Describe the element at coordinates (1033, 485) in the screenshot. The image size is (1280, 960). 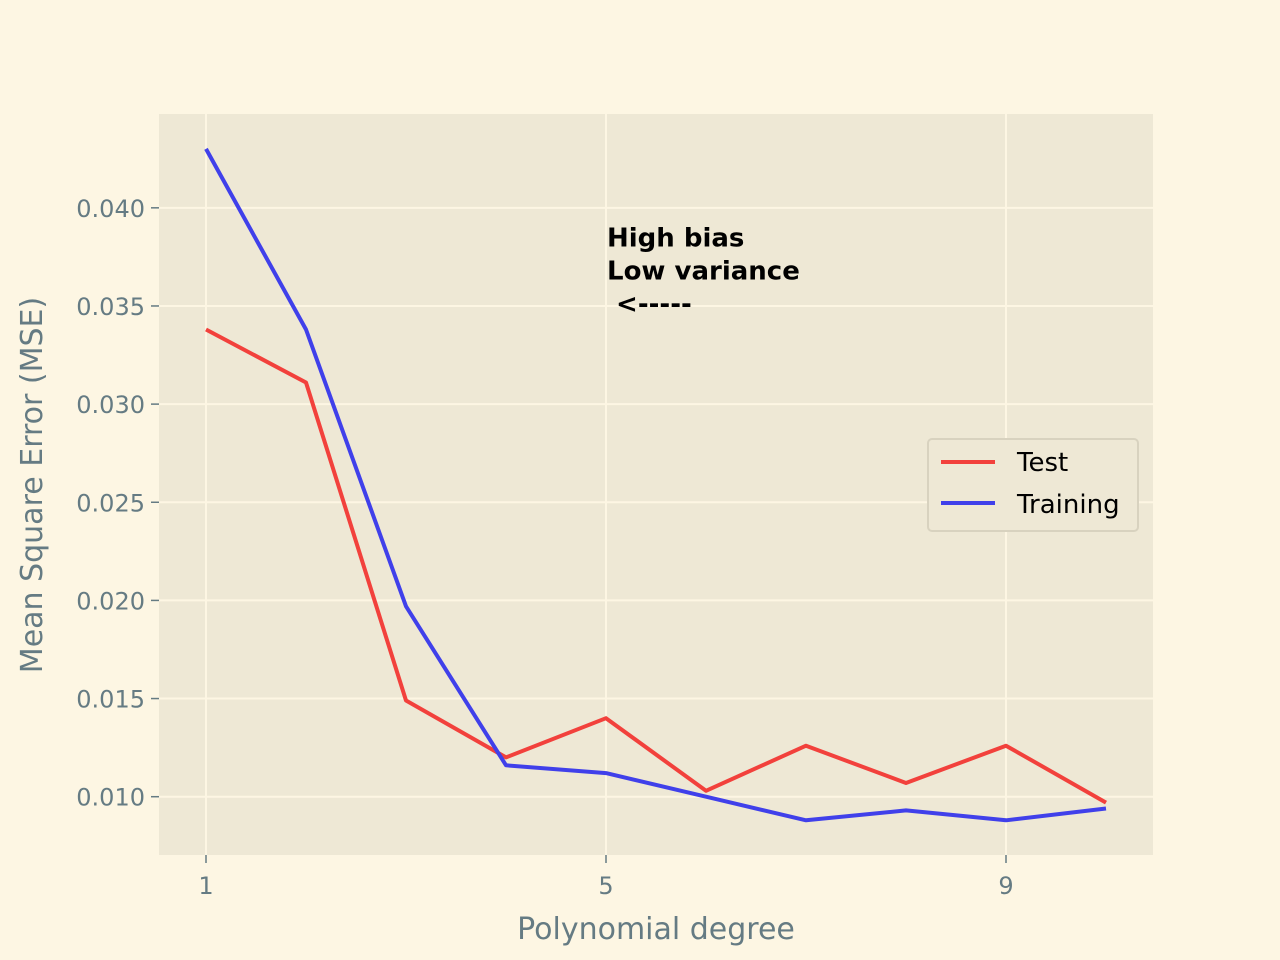
I see `legend: Test Training` at that location.